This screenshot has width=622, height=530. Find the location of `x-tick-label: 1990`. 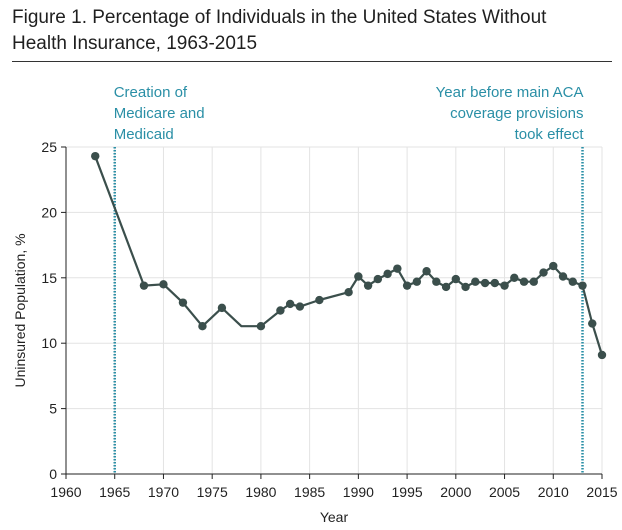

x-tick-label: 1990 is located at coordinates (358, 492).